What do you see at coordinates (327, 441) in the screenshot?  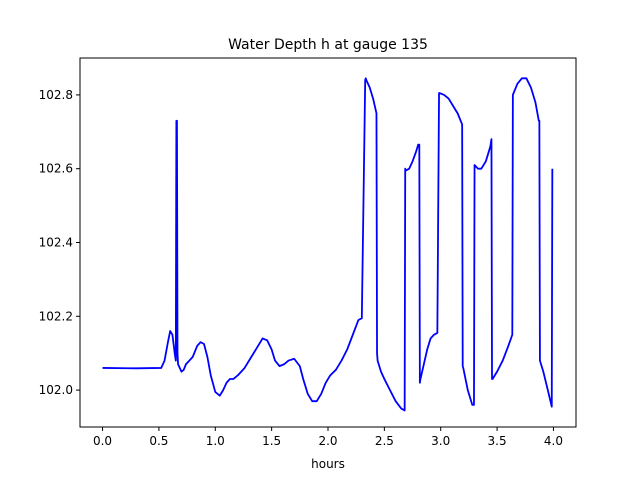 I see `x-tick-label: 2.0` at bounding box center [327, 441].